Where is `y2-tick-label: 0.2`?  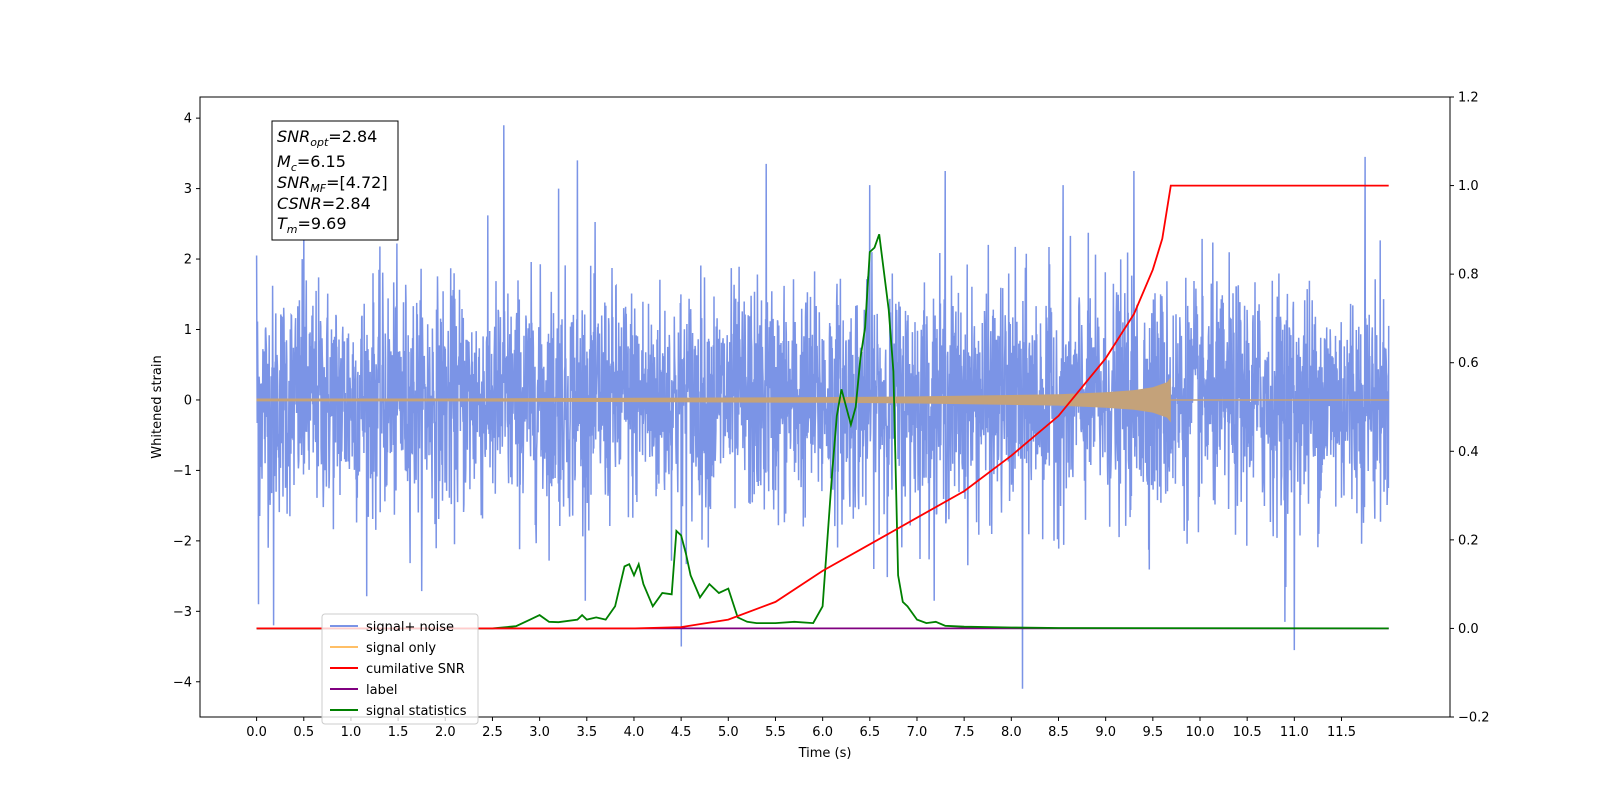 y2-tick-label: 0.2 is located at coordinates (1468, 540).